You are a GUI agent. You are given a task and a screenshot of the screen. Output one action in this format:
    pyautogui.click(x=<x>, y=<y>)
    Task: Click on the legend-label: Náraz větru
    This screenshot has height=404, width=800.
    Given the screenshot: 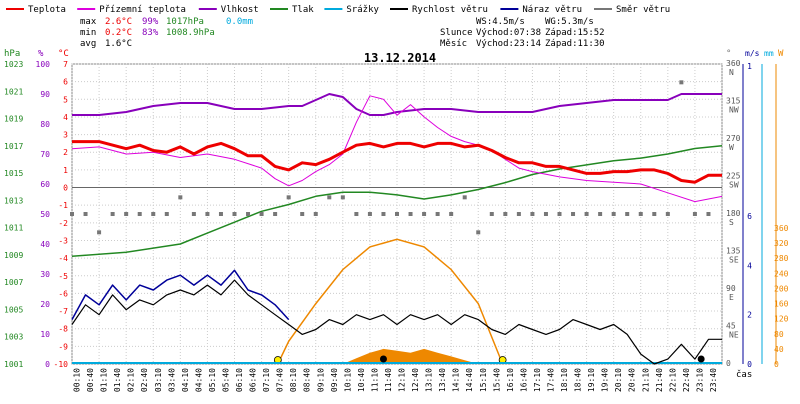 What is the action you would take?
    pyautogui.click(x=552, y=10)
    